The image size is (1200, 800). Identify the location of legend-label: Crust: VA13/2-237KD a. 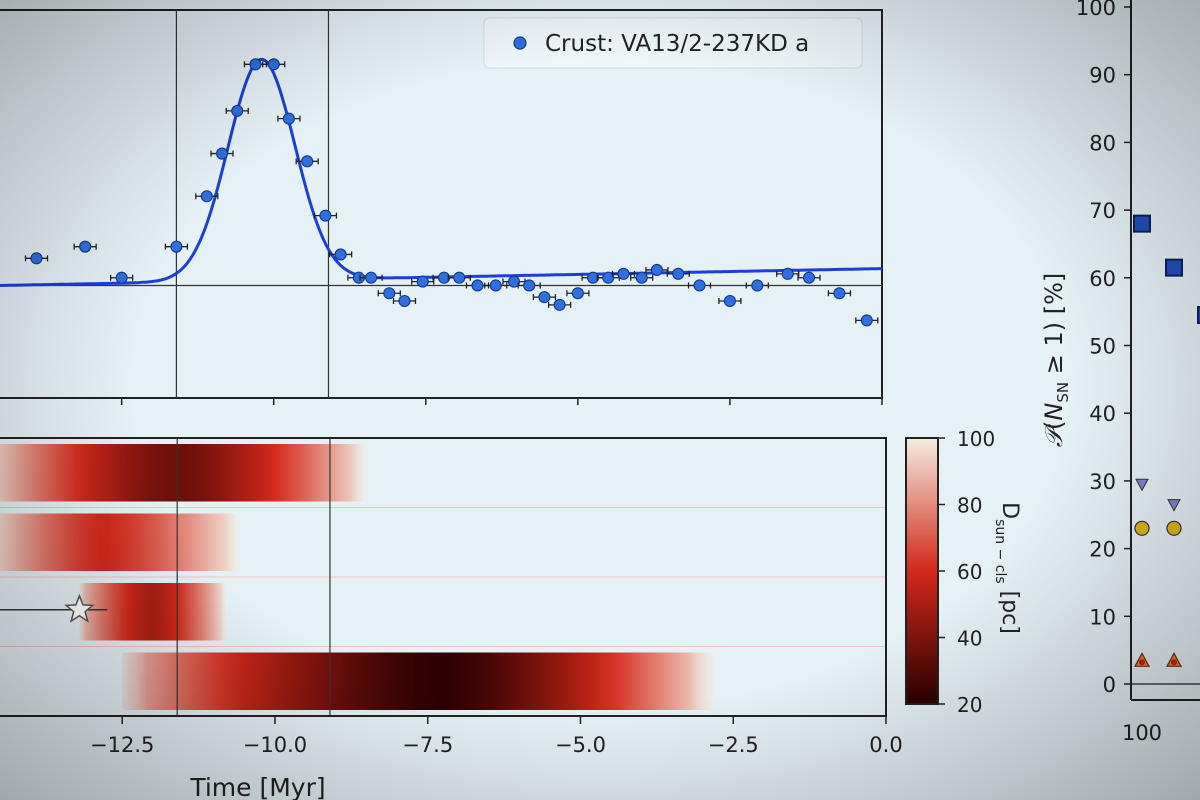
(677, 44).